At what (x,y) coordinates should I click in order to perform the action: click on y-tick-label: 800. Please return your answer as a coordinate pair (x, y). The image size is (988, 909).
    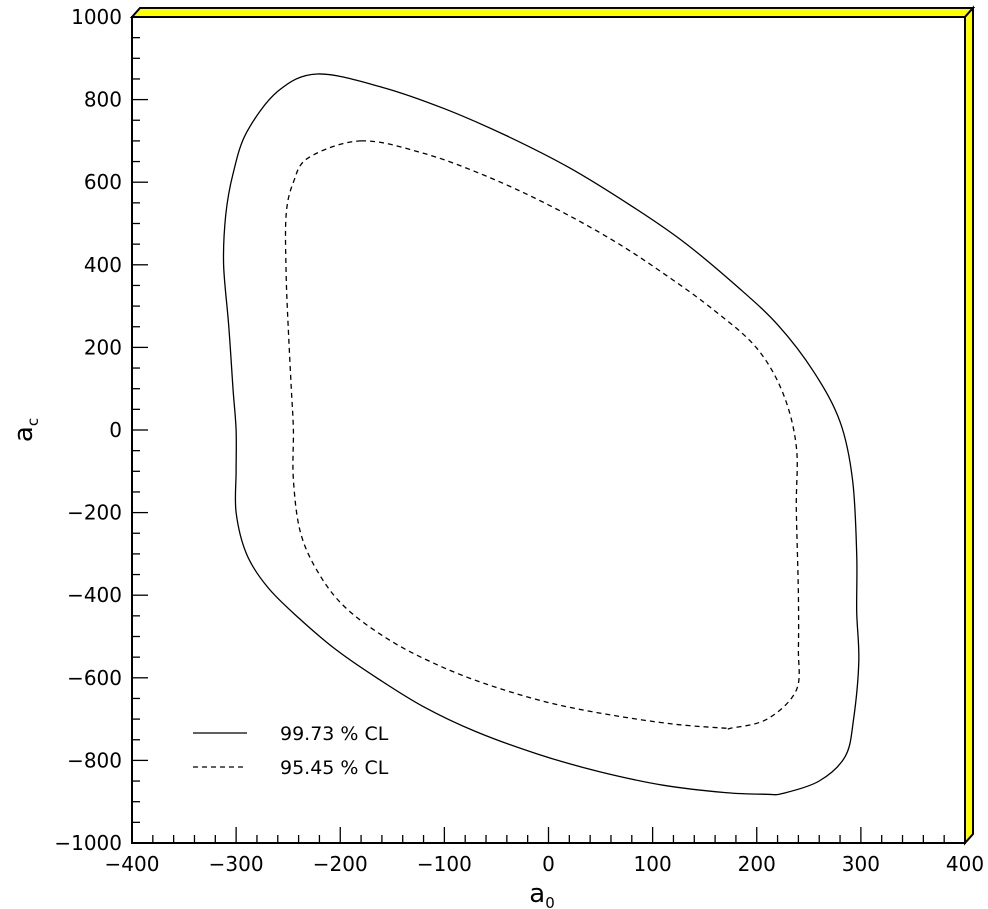
    Looking at the image, I should click on (103, 100).